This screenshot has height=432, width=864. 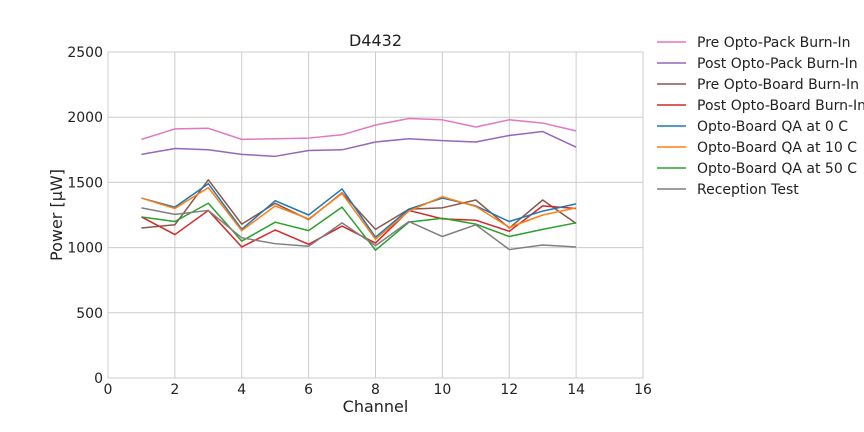 I want to click on y-tick-label: 1500, so click(x=85, y=183).